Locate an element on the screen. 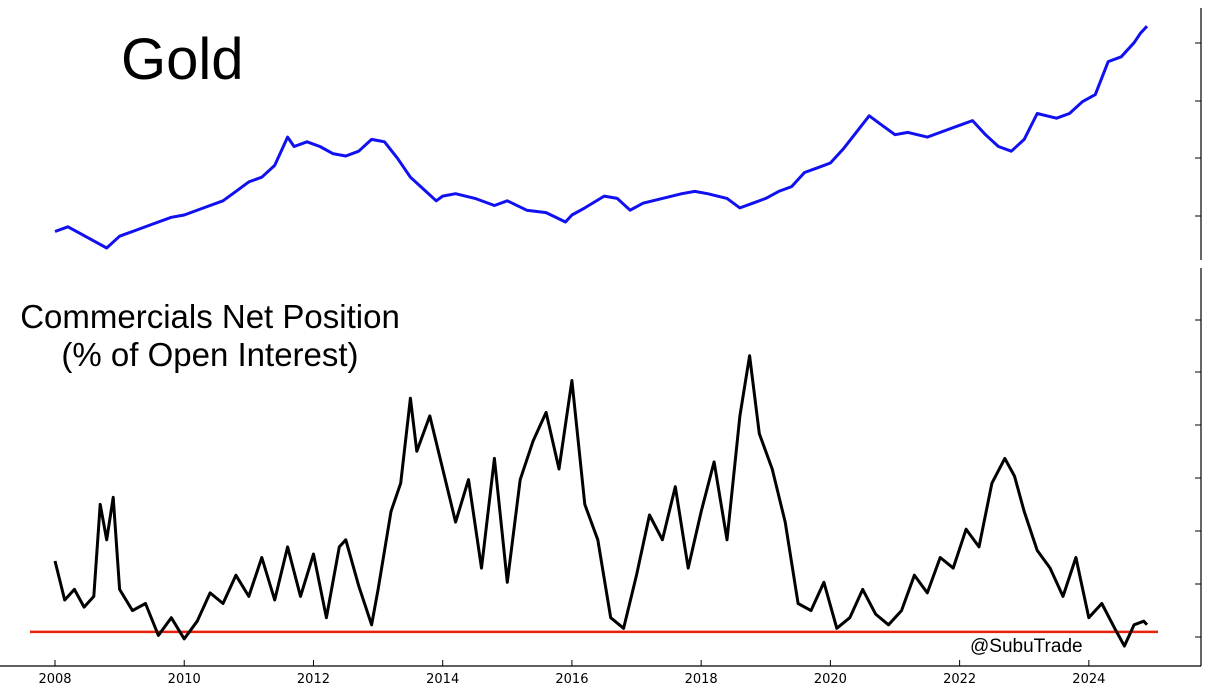 The image size is (1224, 690). x-tick-label: 2010 is located at coordinates (184, 679).